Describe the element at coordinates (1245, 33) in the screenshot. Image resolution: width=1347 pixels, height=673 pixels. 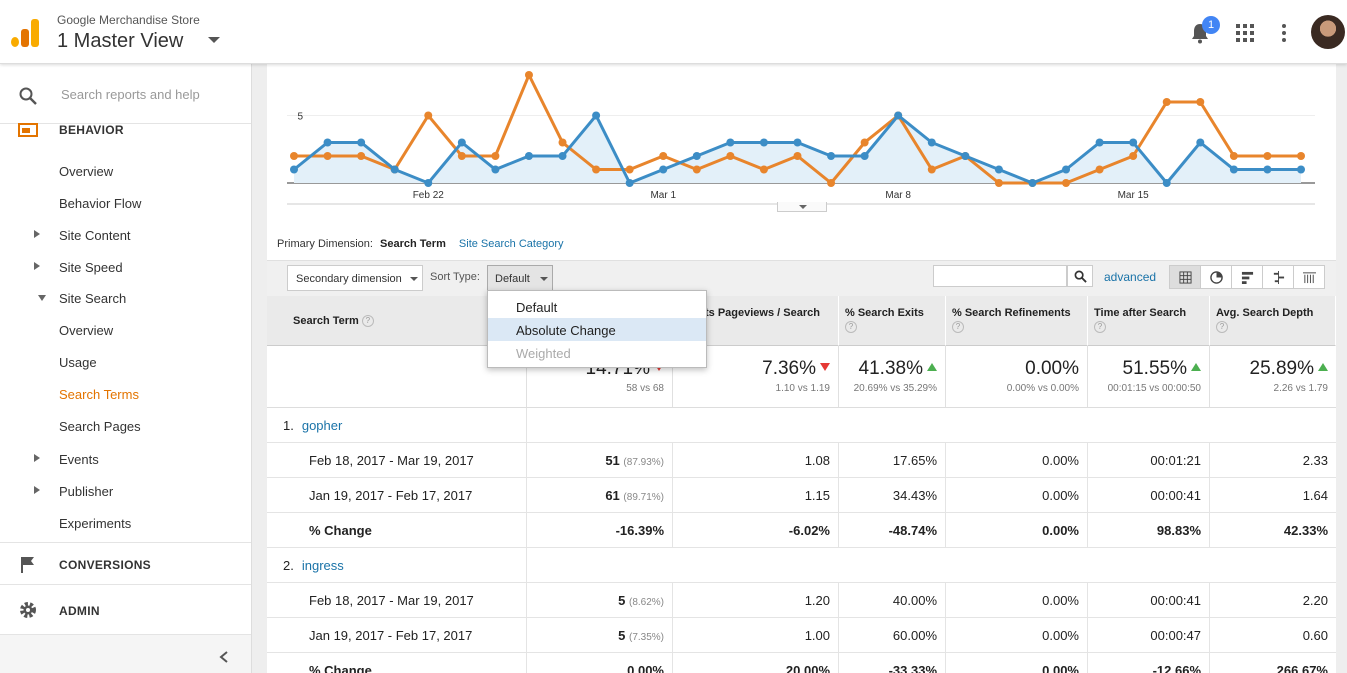
I see `apps-grid-icon` at that location.